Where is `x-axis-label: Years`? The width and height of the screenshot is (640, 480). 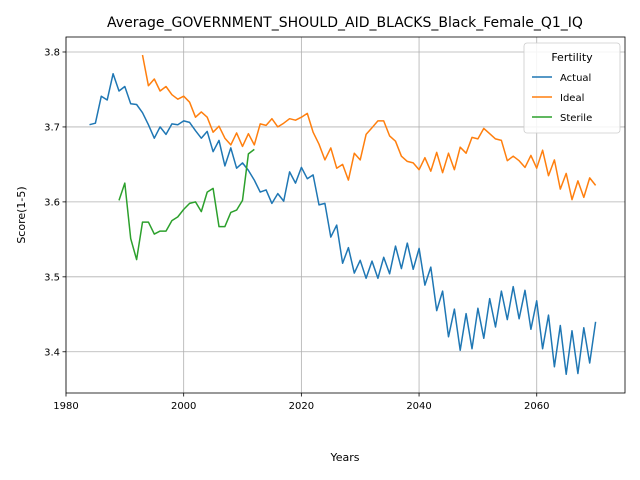
x-axis-label: Years is located at coordinates (344, 457).